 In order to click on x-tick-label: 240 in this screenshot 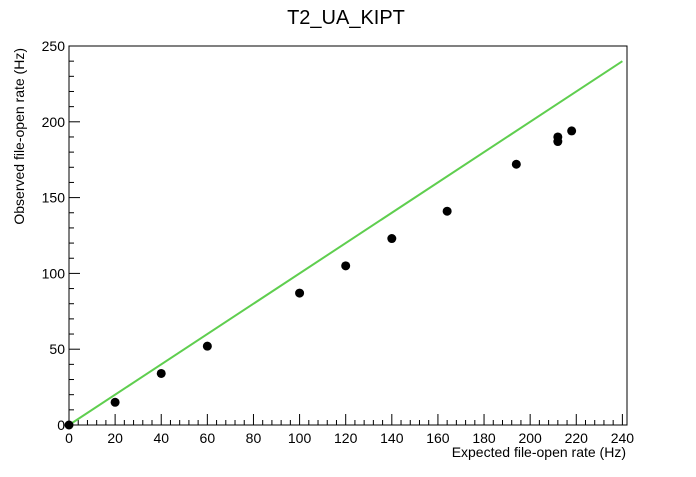, I will do `click(623, 438)`.